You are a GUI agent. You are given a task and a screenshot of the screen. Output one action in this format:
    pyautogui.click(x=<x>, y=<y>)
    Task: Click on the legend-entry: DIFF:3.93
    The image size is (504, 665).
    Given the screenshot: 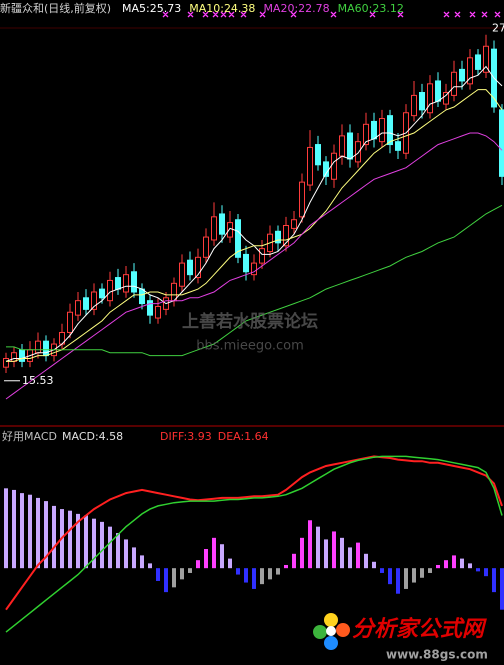 What is the action you would take?
    pyautogui.click(x=186, y=436)
    